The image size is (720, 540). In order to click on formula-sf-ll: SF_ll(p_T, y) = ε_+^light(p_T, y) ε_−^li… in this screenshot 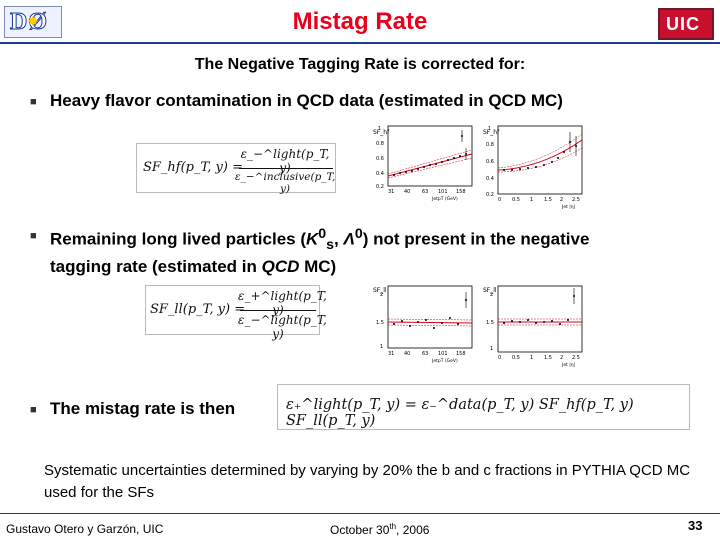, I will do `click(236, 313)`.